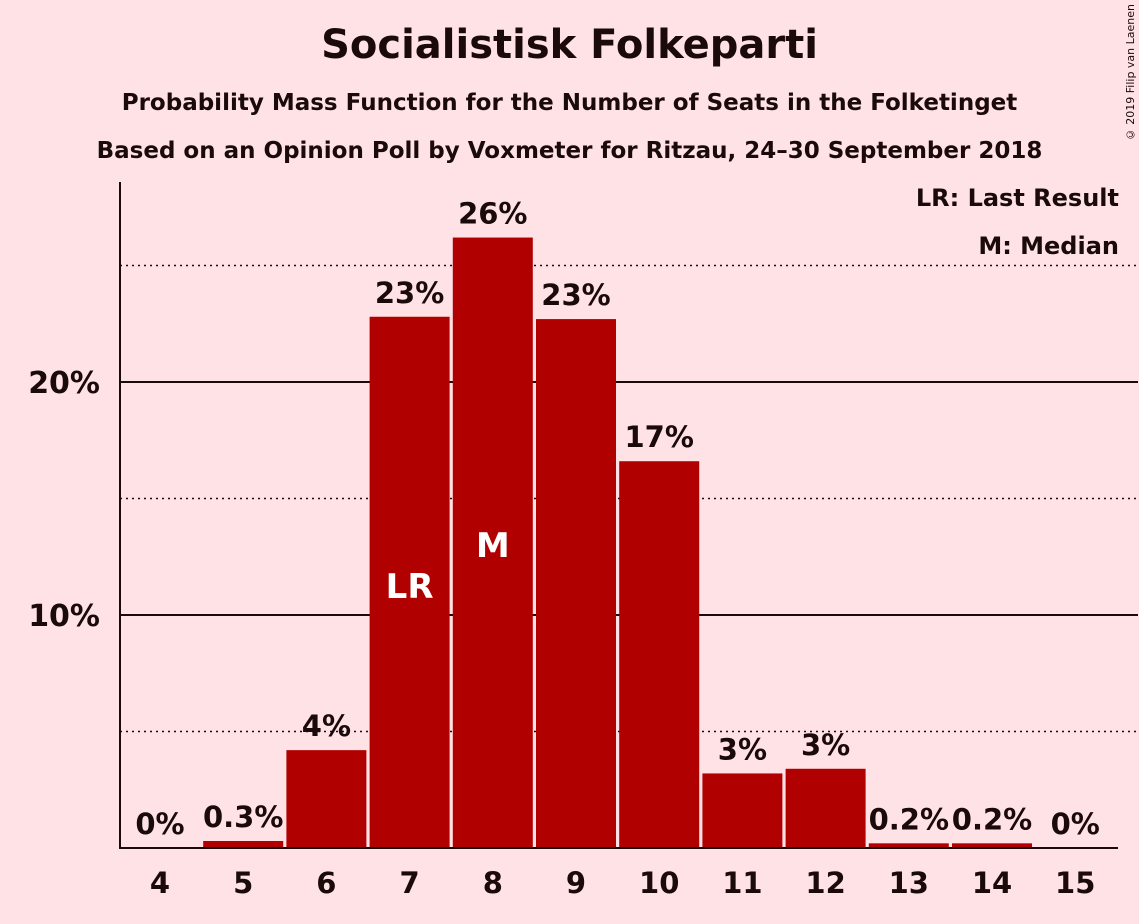 Image resolution: width=1139 pixels, height=924 pixels. Describe the element at coordinates (825, 883) in the screenshot. I see `x-tick-label: 12` at that location.